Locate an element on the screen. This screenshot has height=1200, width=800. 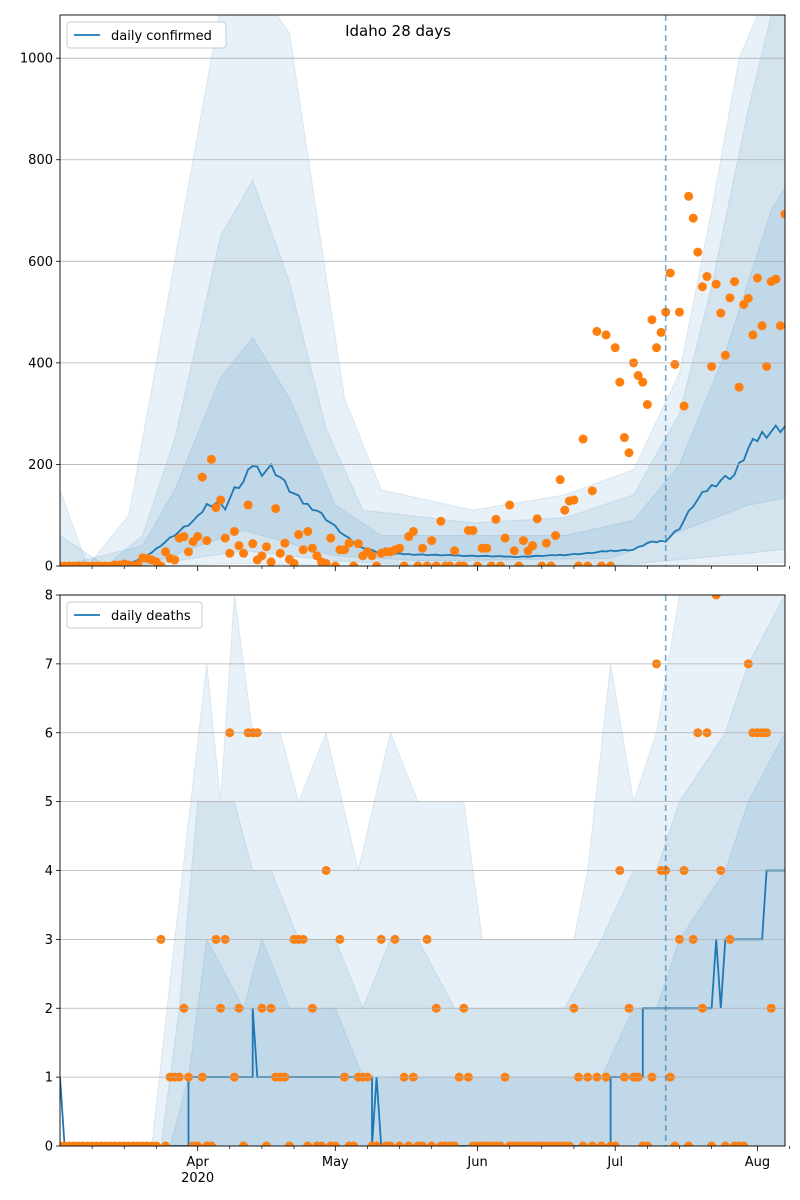
y-tick-label: 7 is located at coordinates (49, 664).